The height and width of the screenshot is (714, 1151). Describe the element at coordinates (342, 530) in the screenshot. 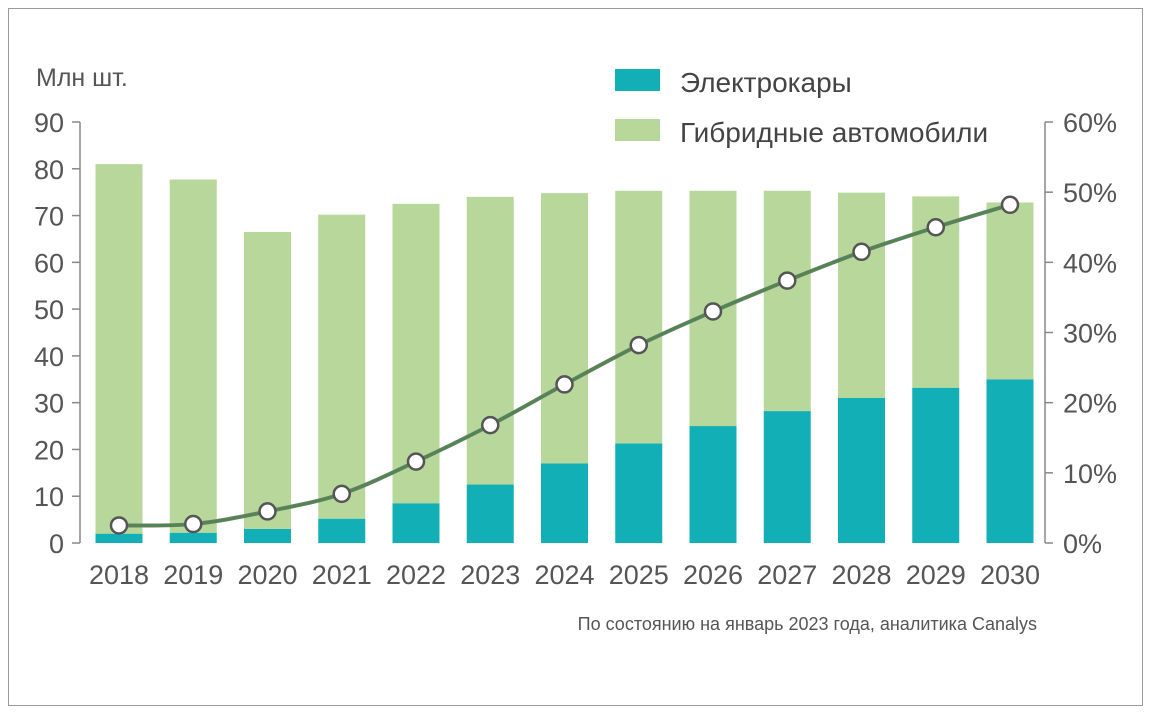

I see `bar-ev-2021` at that location.